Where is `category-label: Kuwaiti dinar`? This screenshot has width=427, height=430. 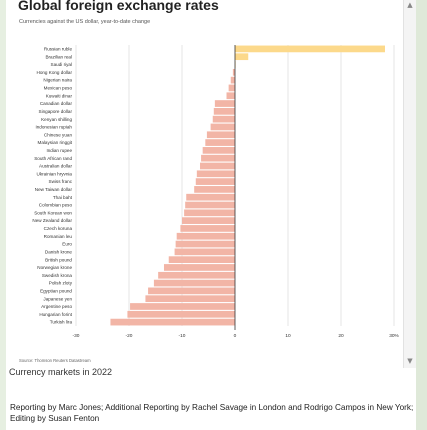
category-label: Kuwaiti dinar is located at coordinates (59, 95).